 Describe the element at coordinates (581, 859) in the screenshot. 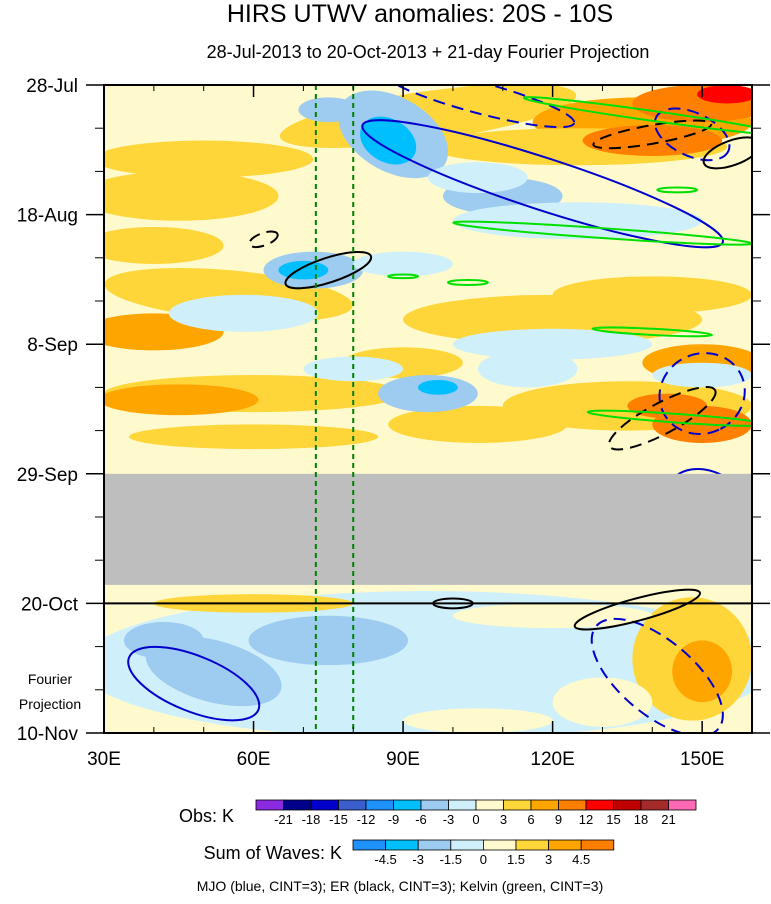

I see `colorbar-level-label: 4.5` at that location.